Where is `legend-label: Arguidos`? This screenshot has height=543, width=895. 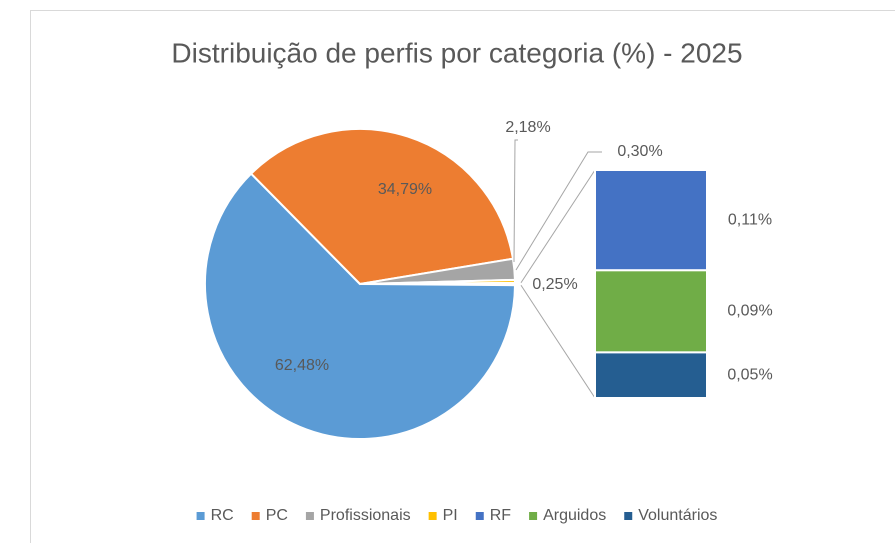 legend-label: Arguidos is located at coordinates (574, 515).